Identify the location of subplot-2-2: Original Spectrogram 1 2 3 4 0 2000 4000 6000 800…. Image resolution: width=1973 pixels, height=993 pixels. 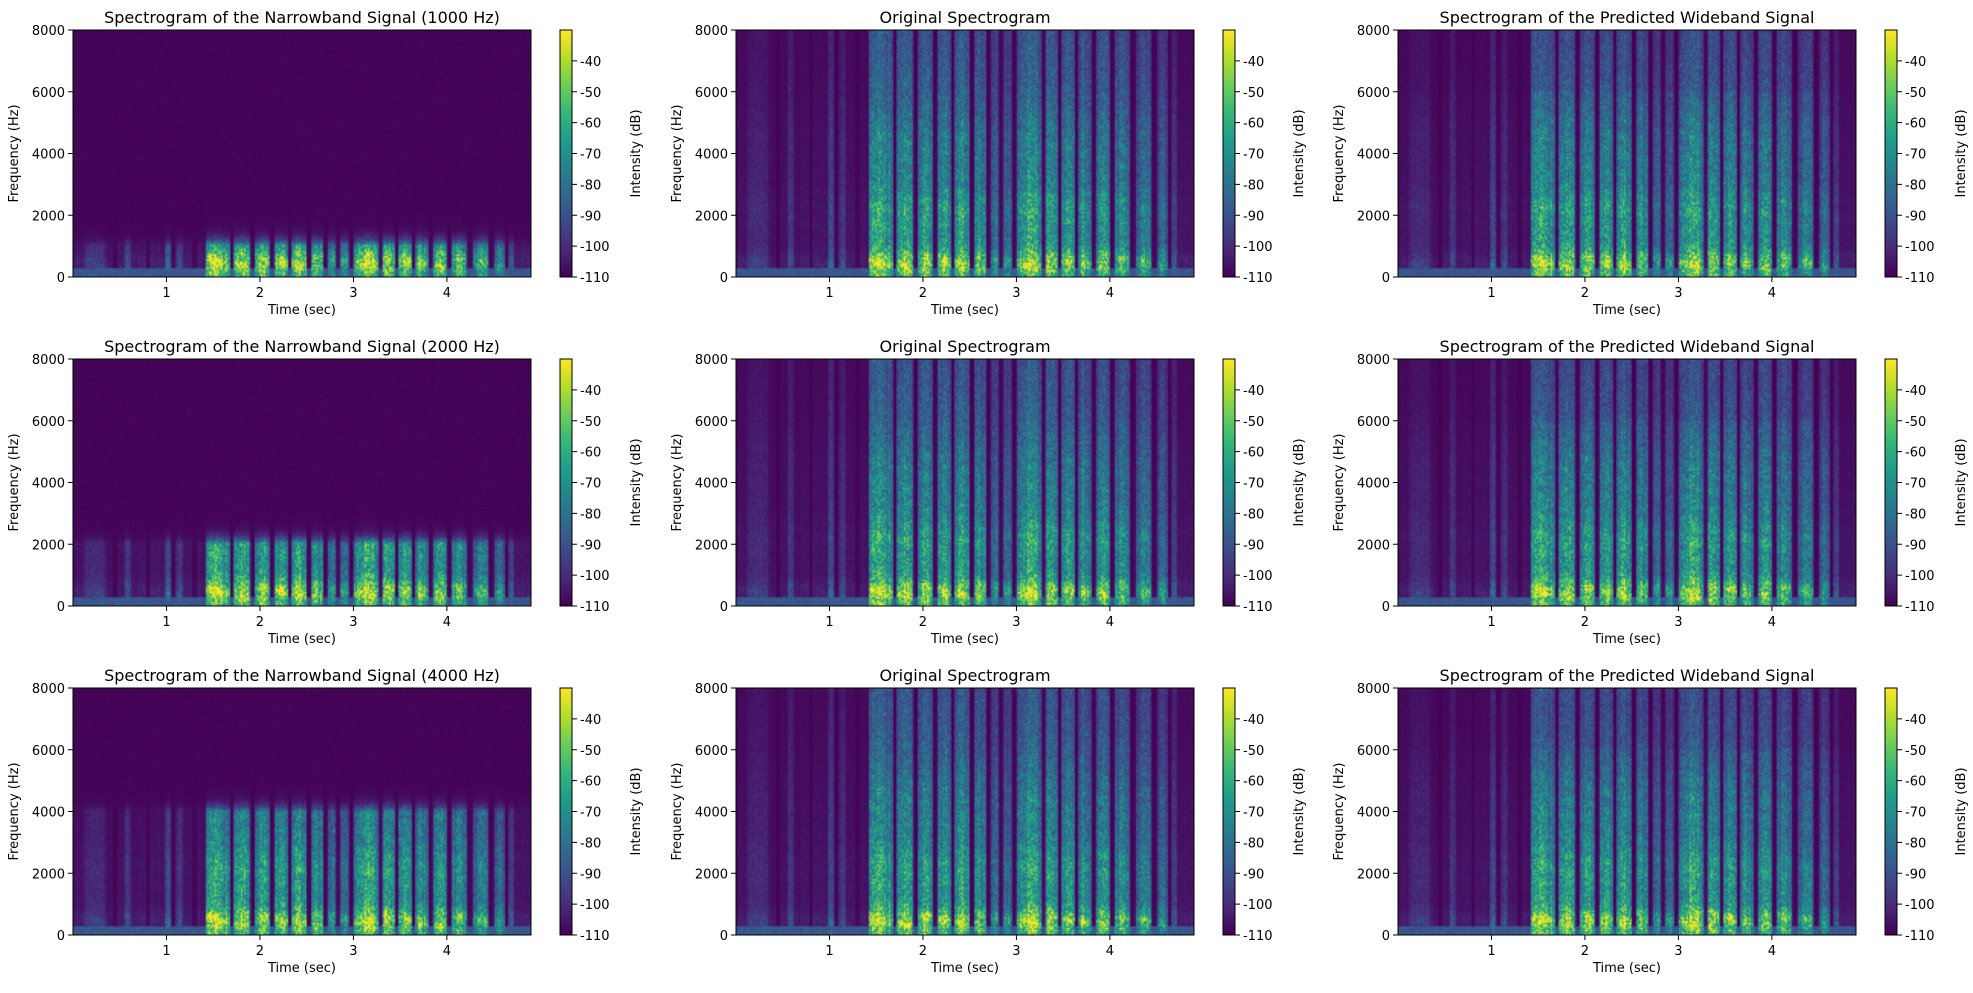
(988, 492).